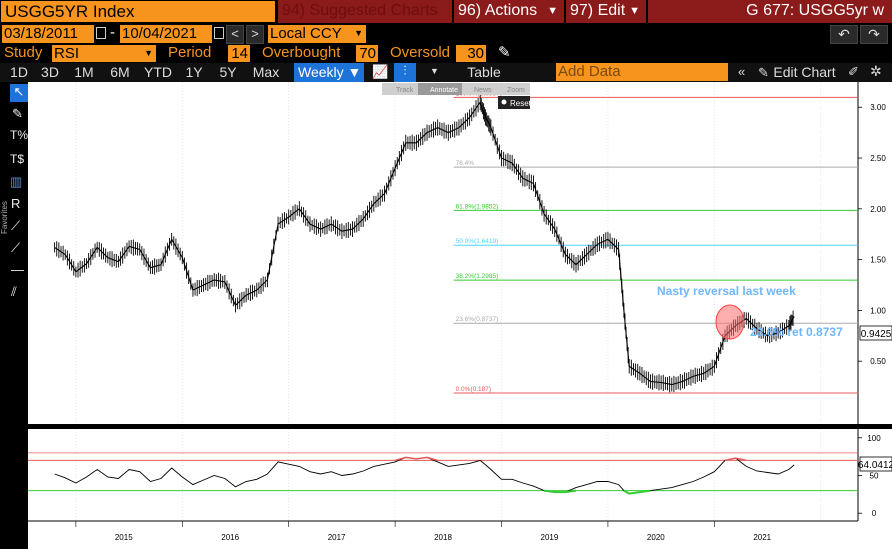 The height and width of the screenshot is (549, 892). I want to click on end-date-text: 10/04/2021, so click(160, 33).